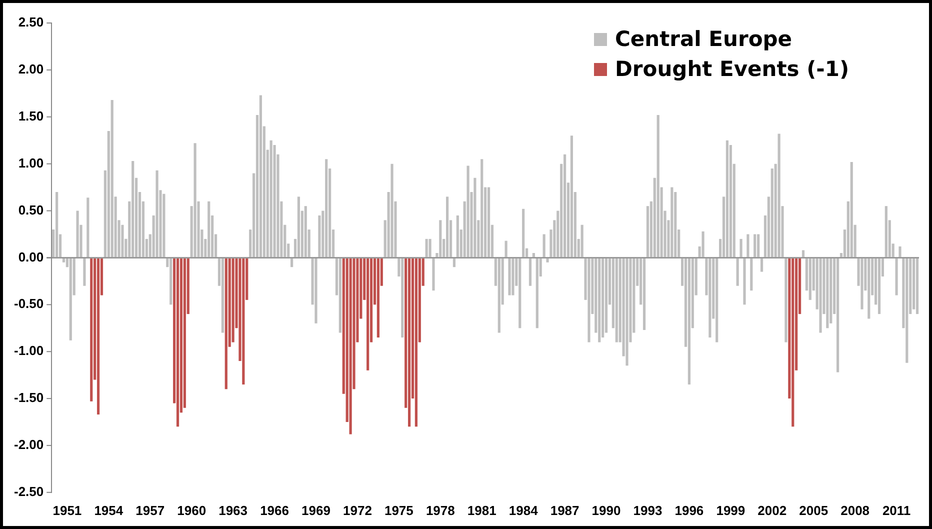 The height and width of the screenshot is (529, 932). Describe the element at coordinates (357, 510) in the screenshot. I see `x-tick-label: 1972` at that location.